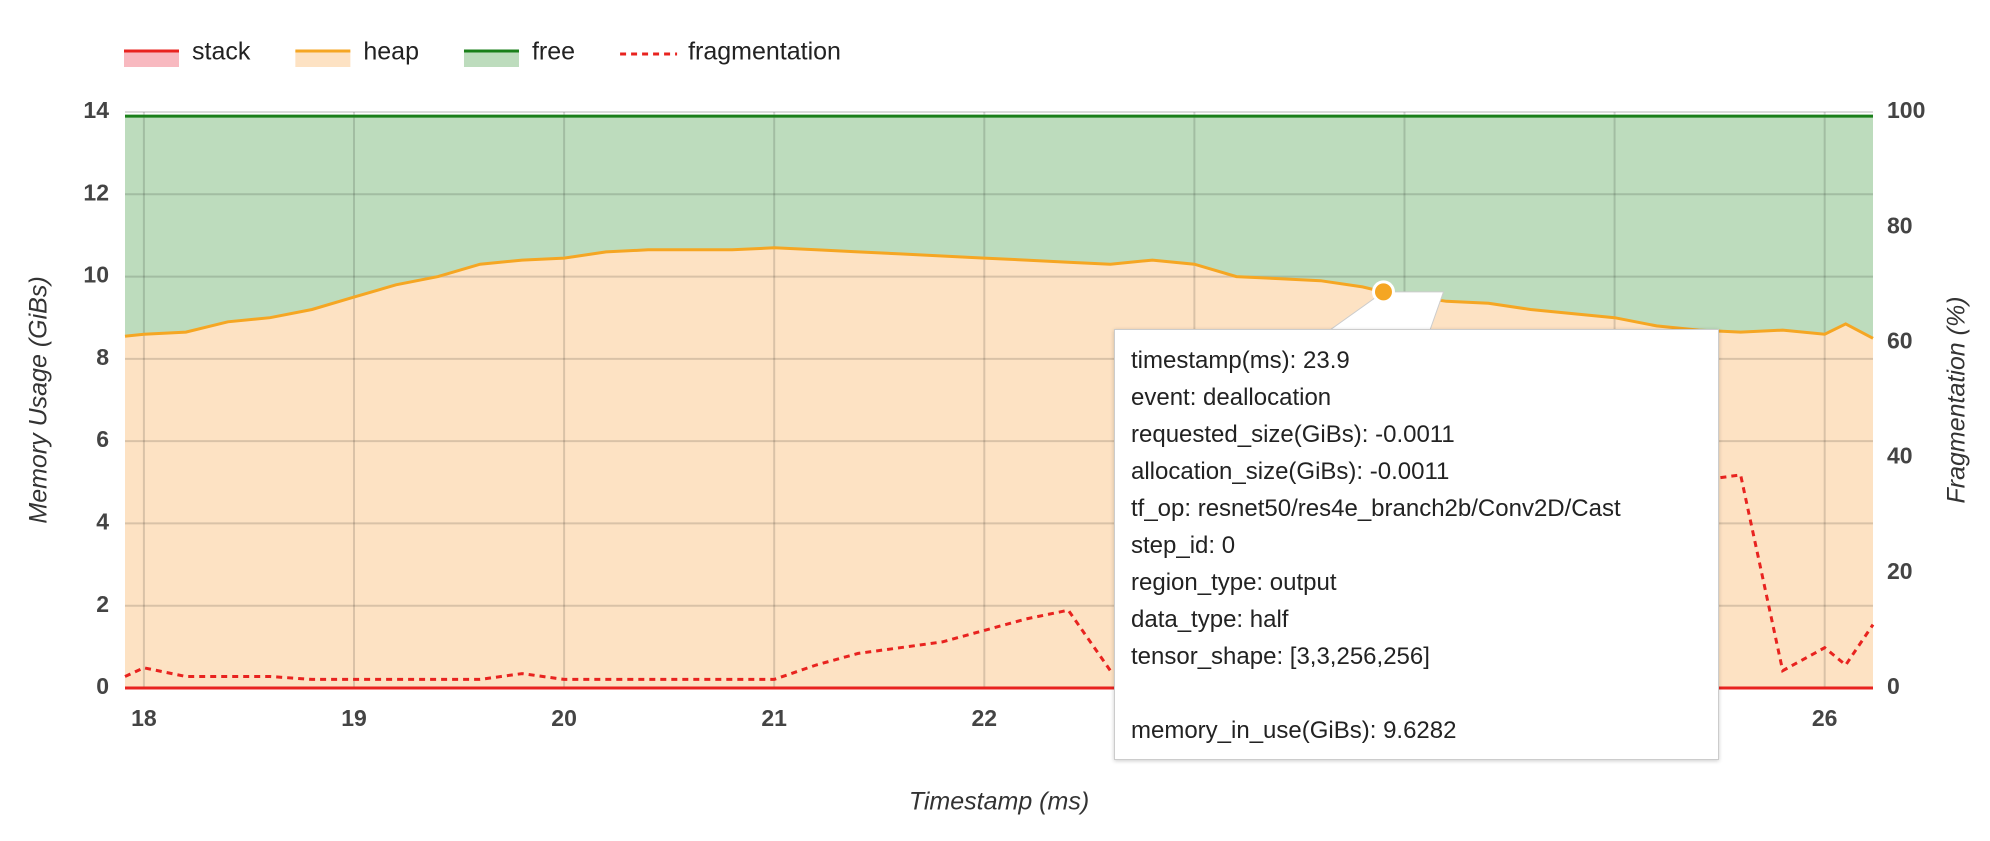 The height and width of the screenshot is (841, 1990). I want to click on legend-item: fragmentation, so click(730, 52).